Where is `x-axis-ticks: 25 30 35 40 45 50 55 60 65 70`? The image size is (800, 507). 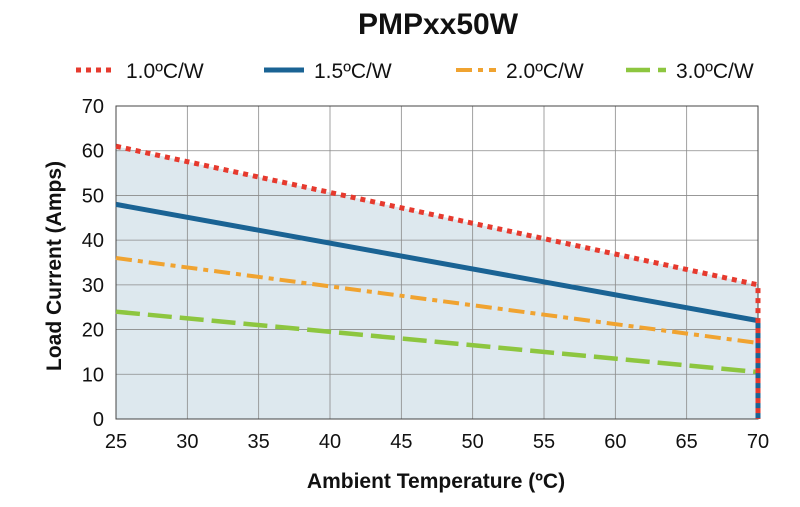 x-axis-ticks: 25 30 35 40 45 50 55 60 65 70 is located at coordinates (437, 442).